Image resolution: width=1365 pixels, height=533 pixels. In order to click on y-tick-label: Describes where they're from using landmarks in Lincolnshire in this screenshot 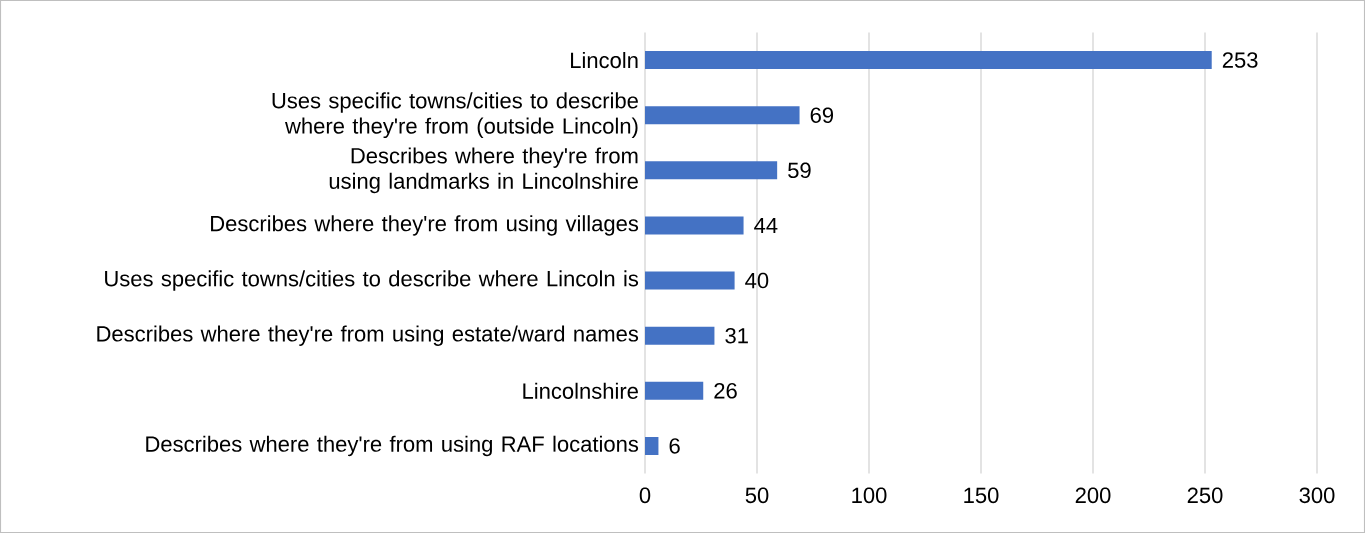, I will do `click(483, 170)`.